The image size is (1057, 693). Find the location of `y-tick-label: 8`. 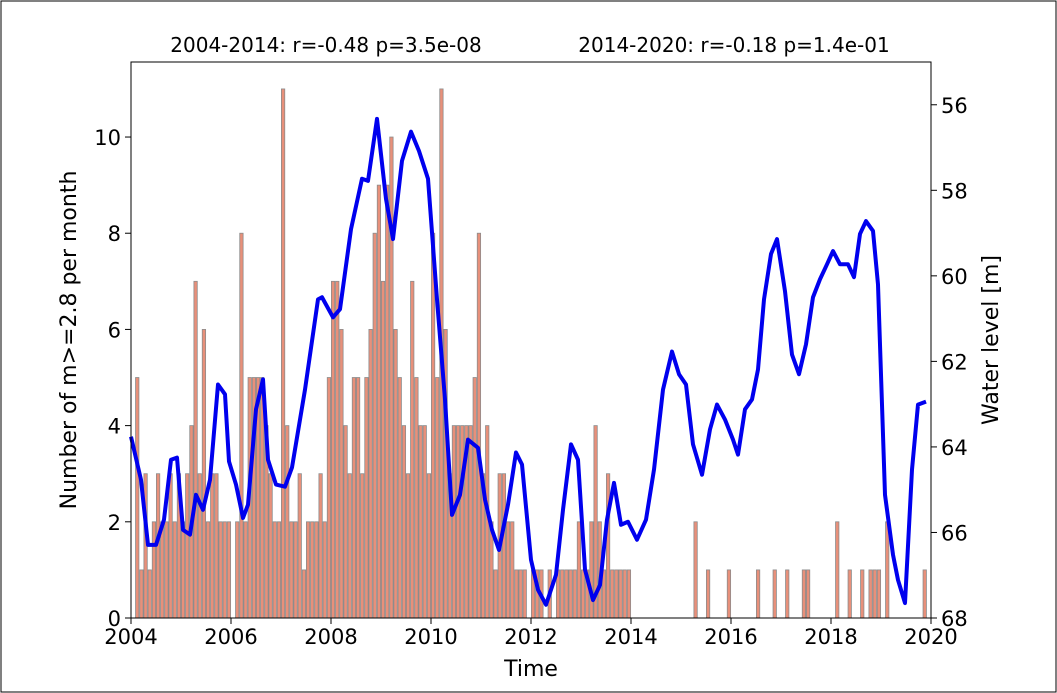

y-tick-label: 8 is located at coordinates (114, 234).